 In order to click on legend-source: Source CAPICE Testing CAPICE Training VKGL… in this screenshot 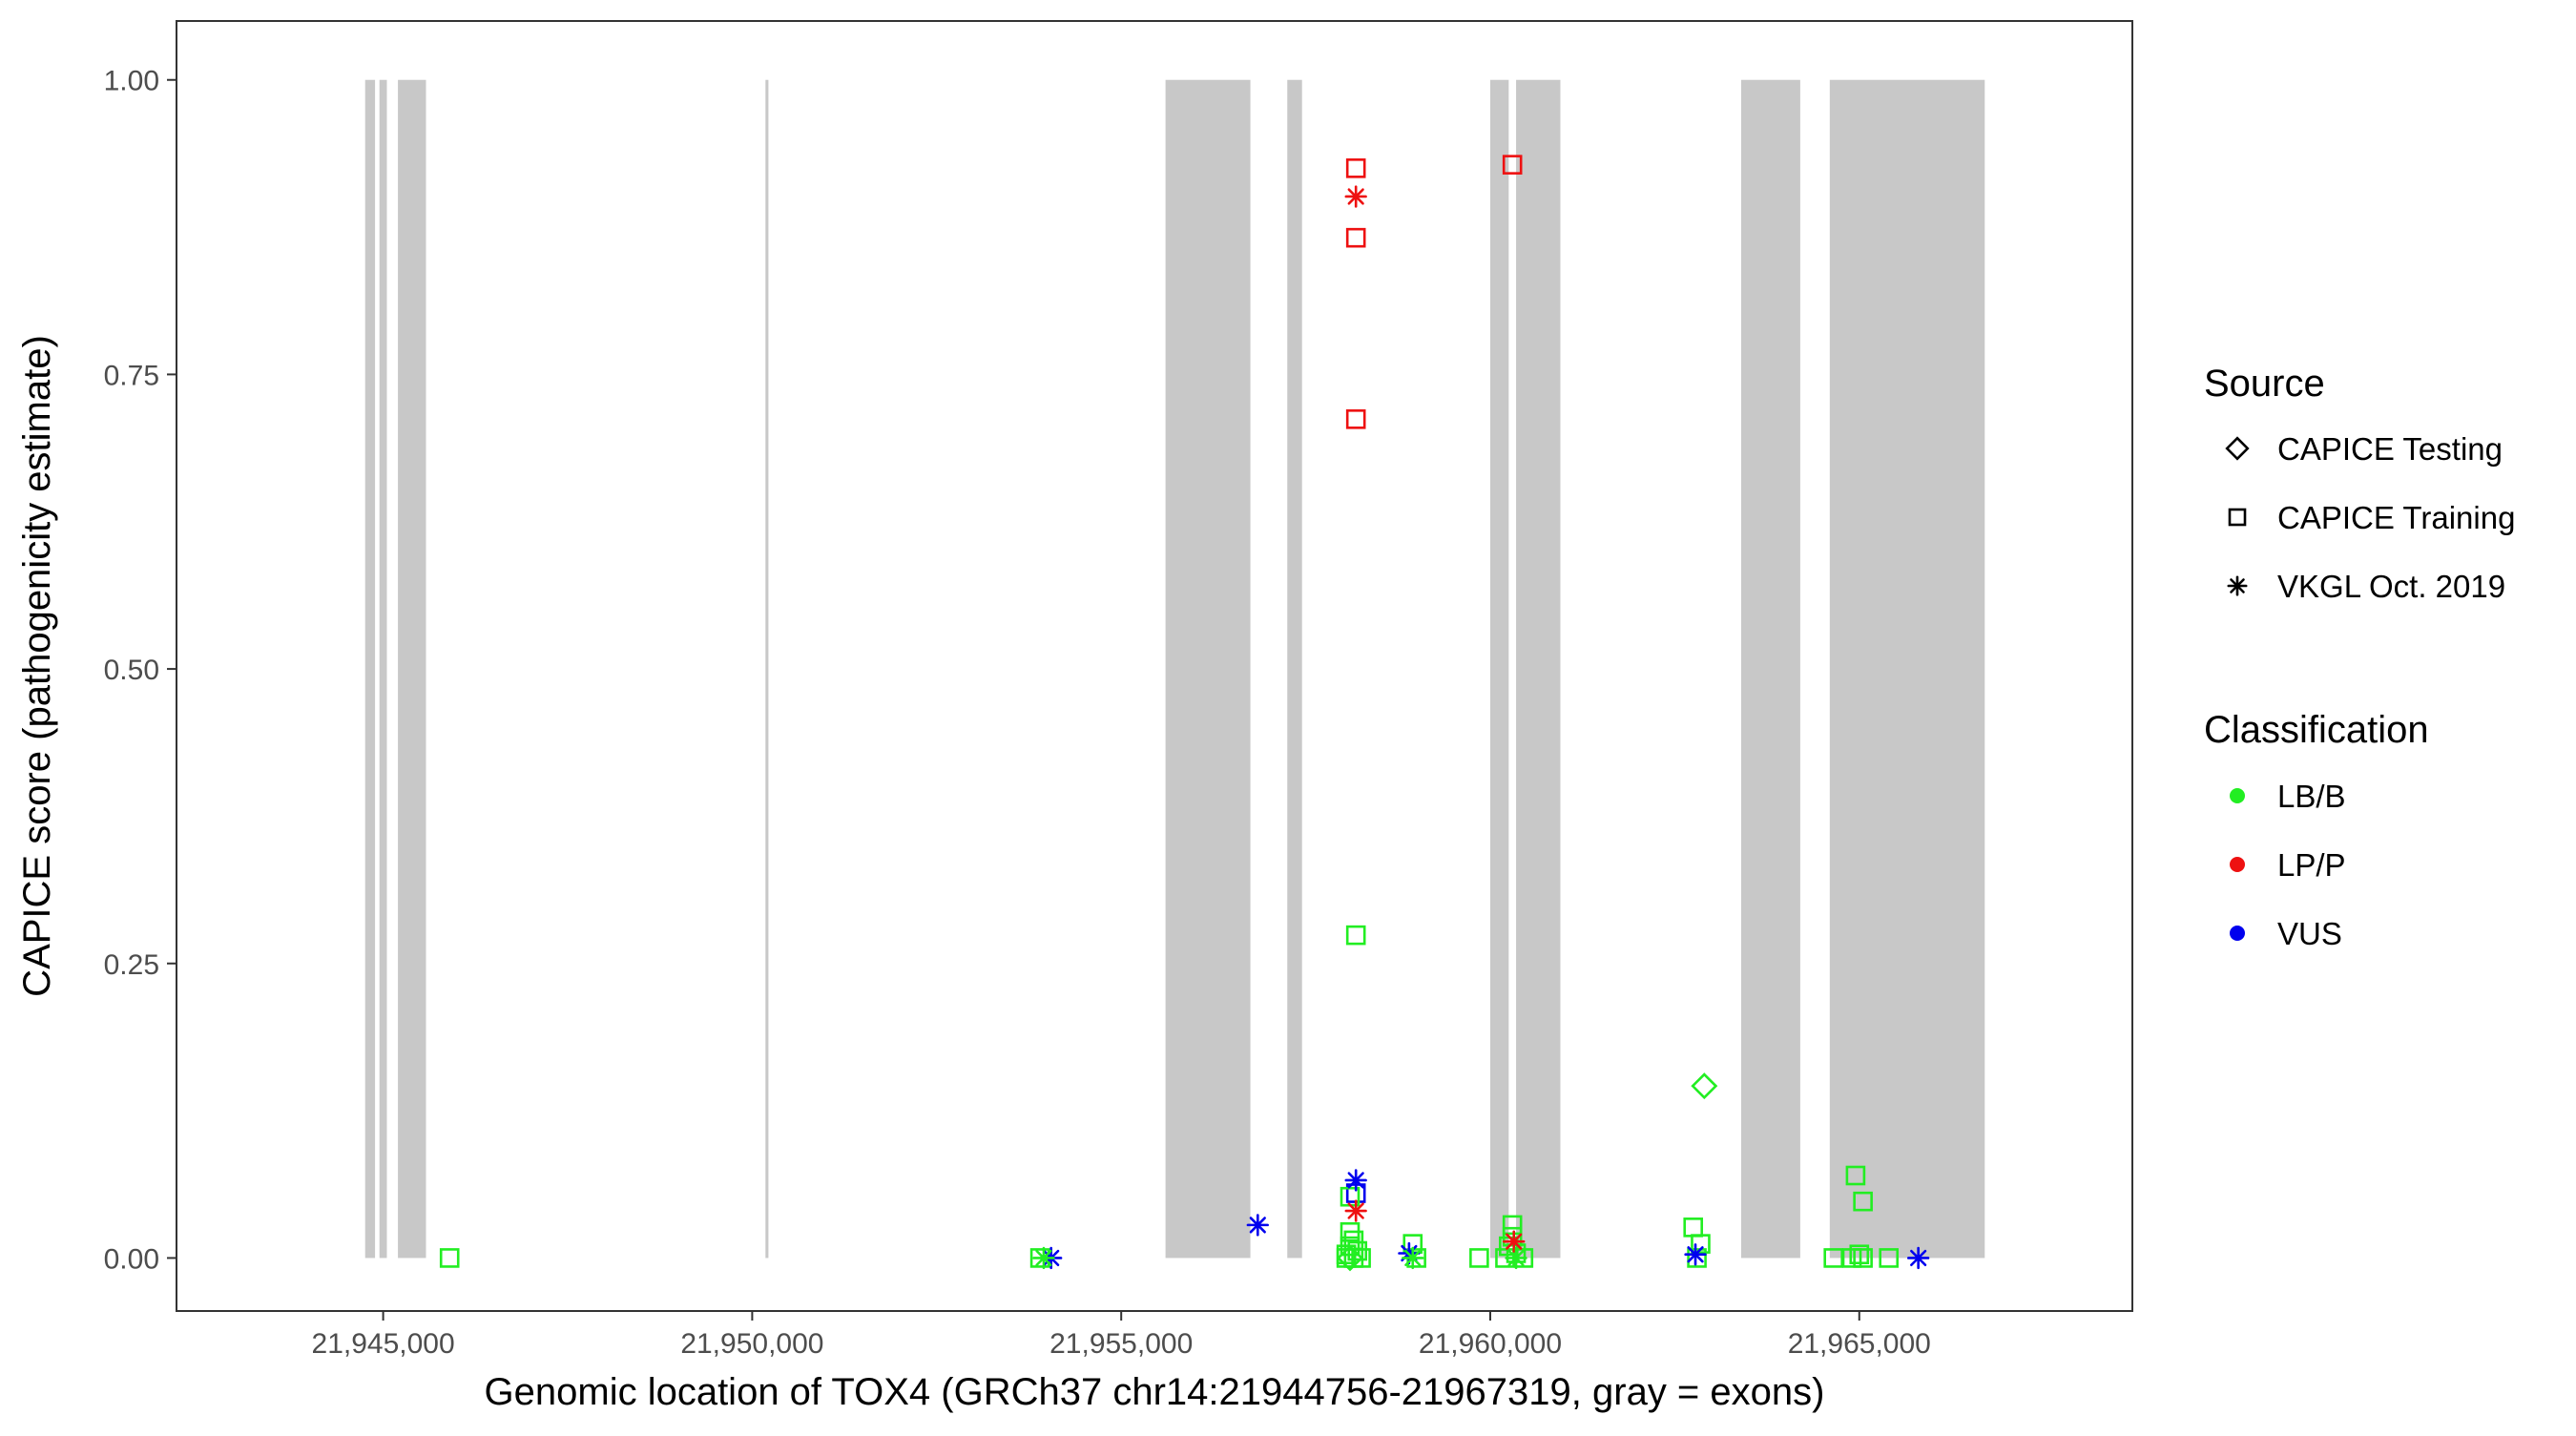, I will do `click(2359, 483)`.